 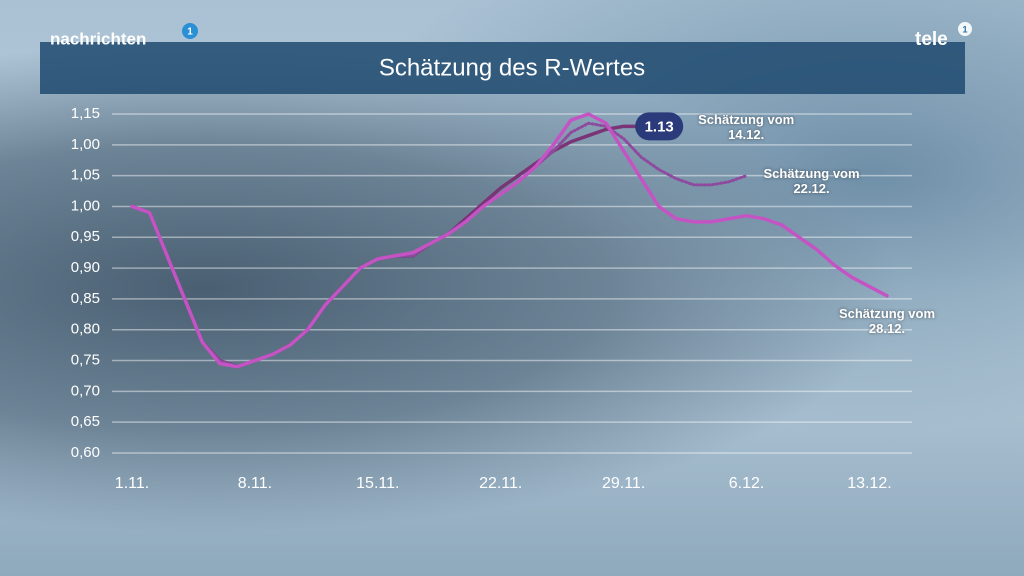 I want to click on y-tick-label: 0,60, so click(x=85, y=452).